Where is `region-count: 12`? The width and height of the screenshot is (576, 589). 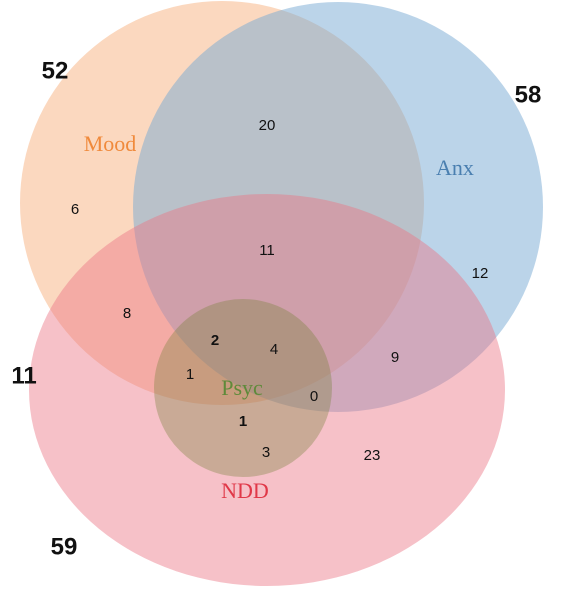 region-count: 12 is located at coordinates (480, 273).